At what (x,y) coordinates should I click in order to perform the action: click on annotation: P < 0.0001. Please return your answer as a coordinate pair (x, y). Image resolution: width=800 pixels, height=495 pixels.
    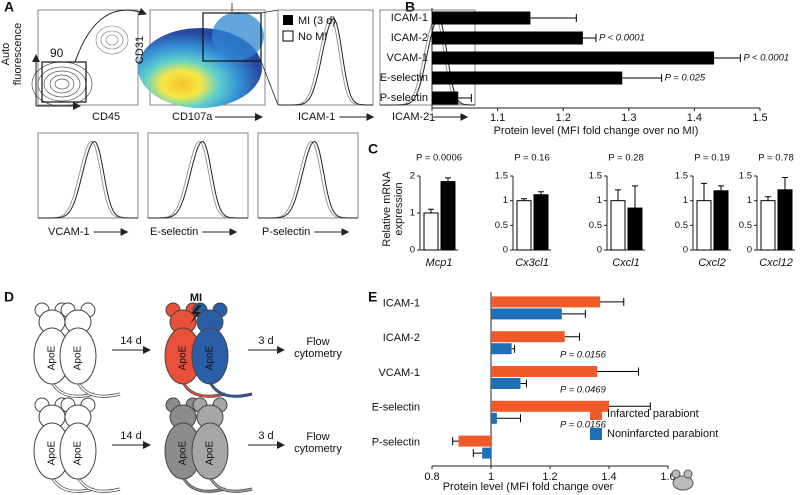
    Looking at the image, I should click on (622, 38).